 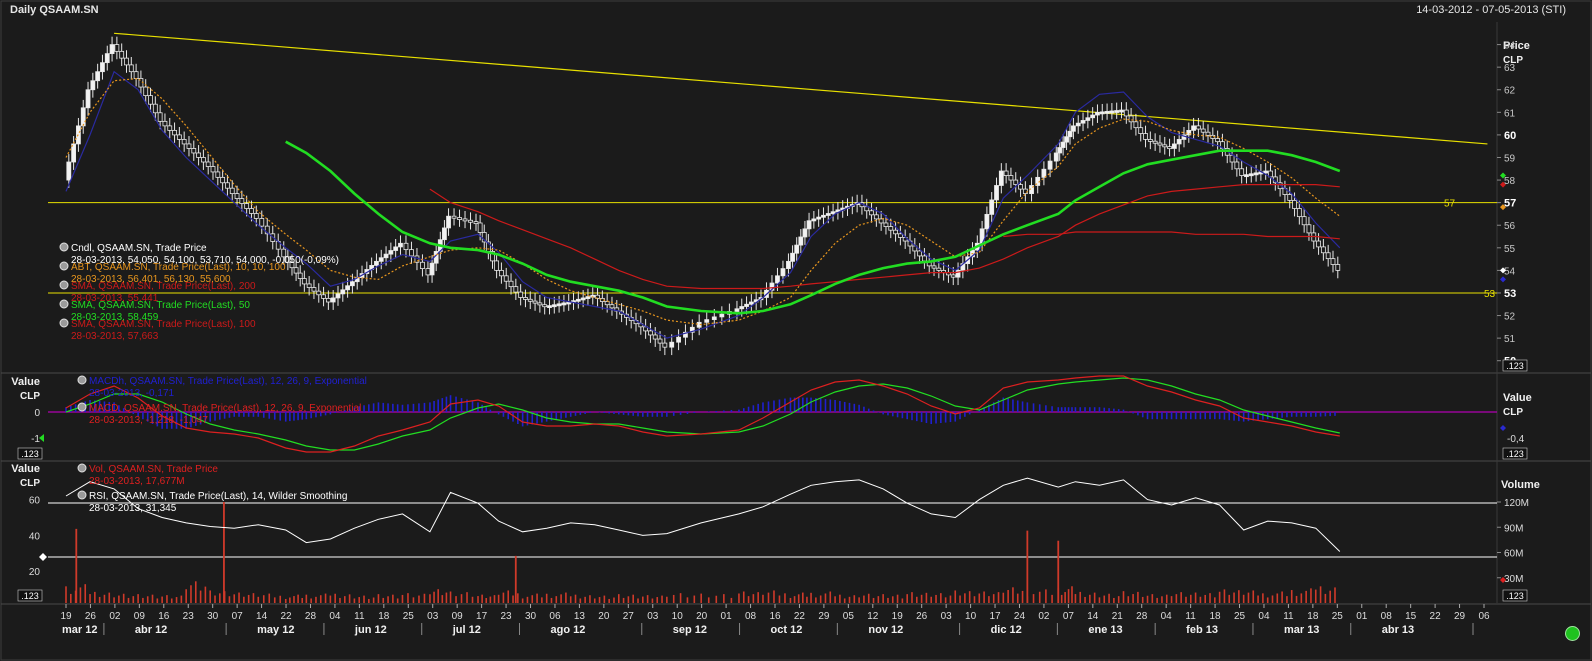 What do you see at coordinates (751, 616) in the screenshot?
I see `x-day-label: 08` at bounding box center [751, 616].